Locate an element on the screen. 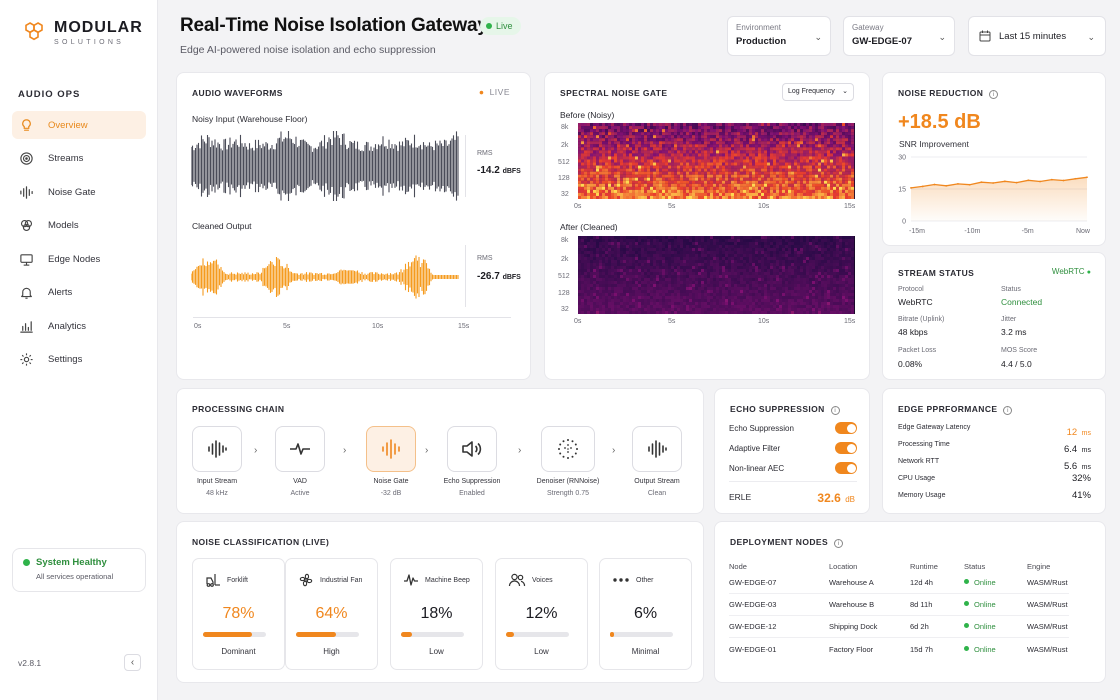 This screenshot has height=700, width=1120. sidebar-item-overview: Overview is located at coordinates (79, 125).